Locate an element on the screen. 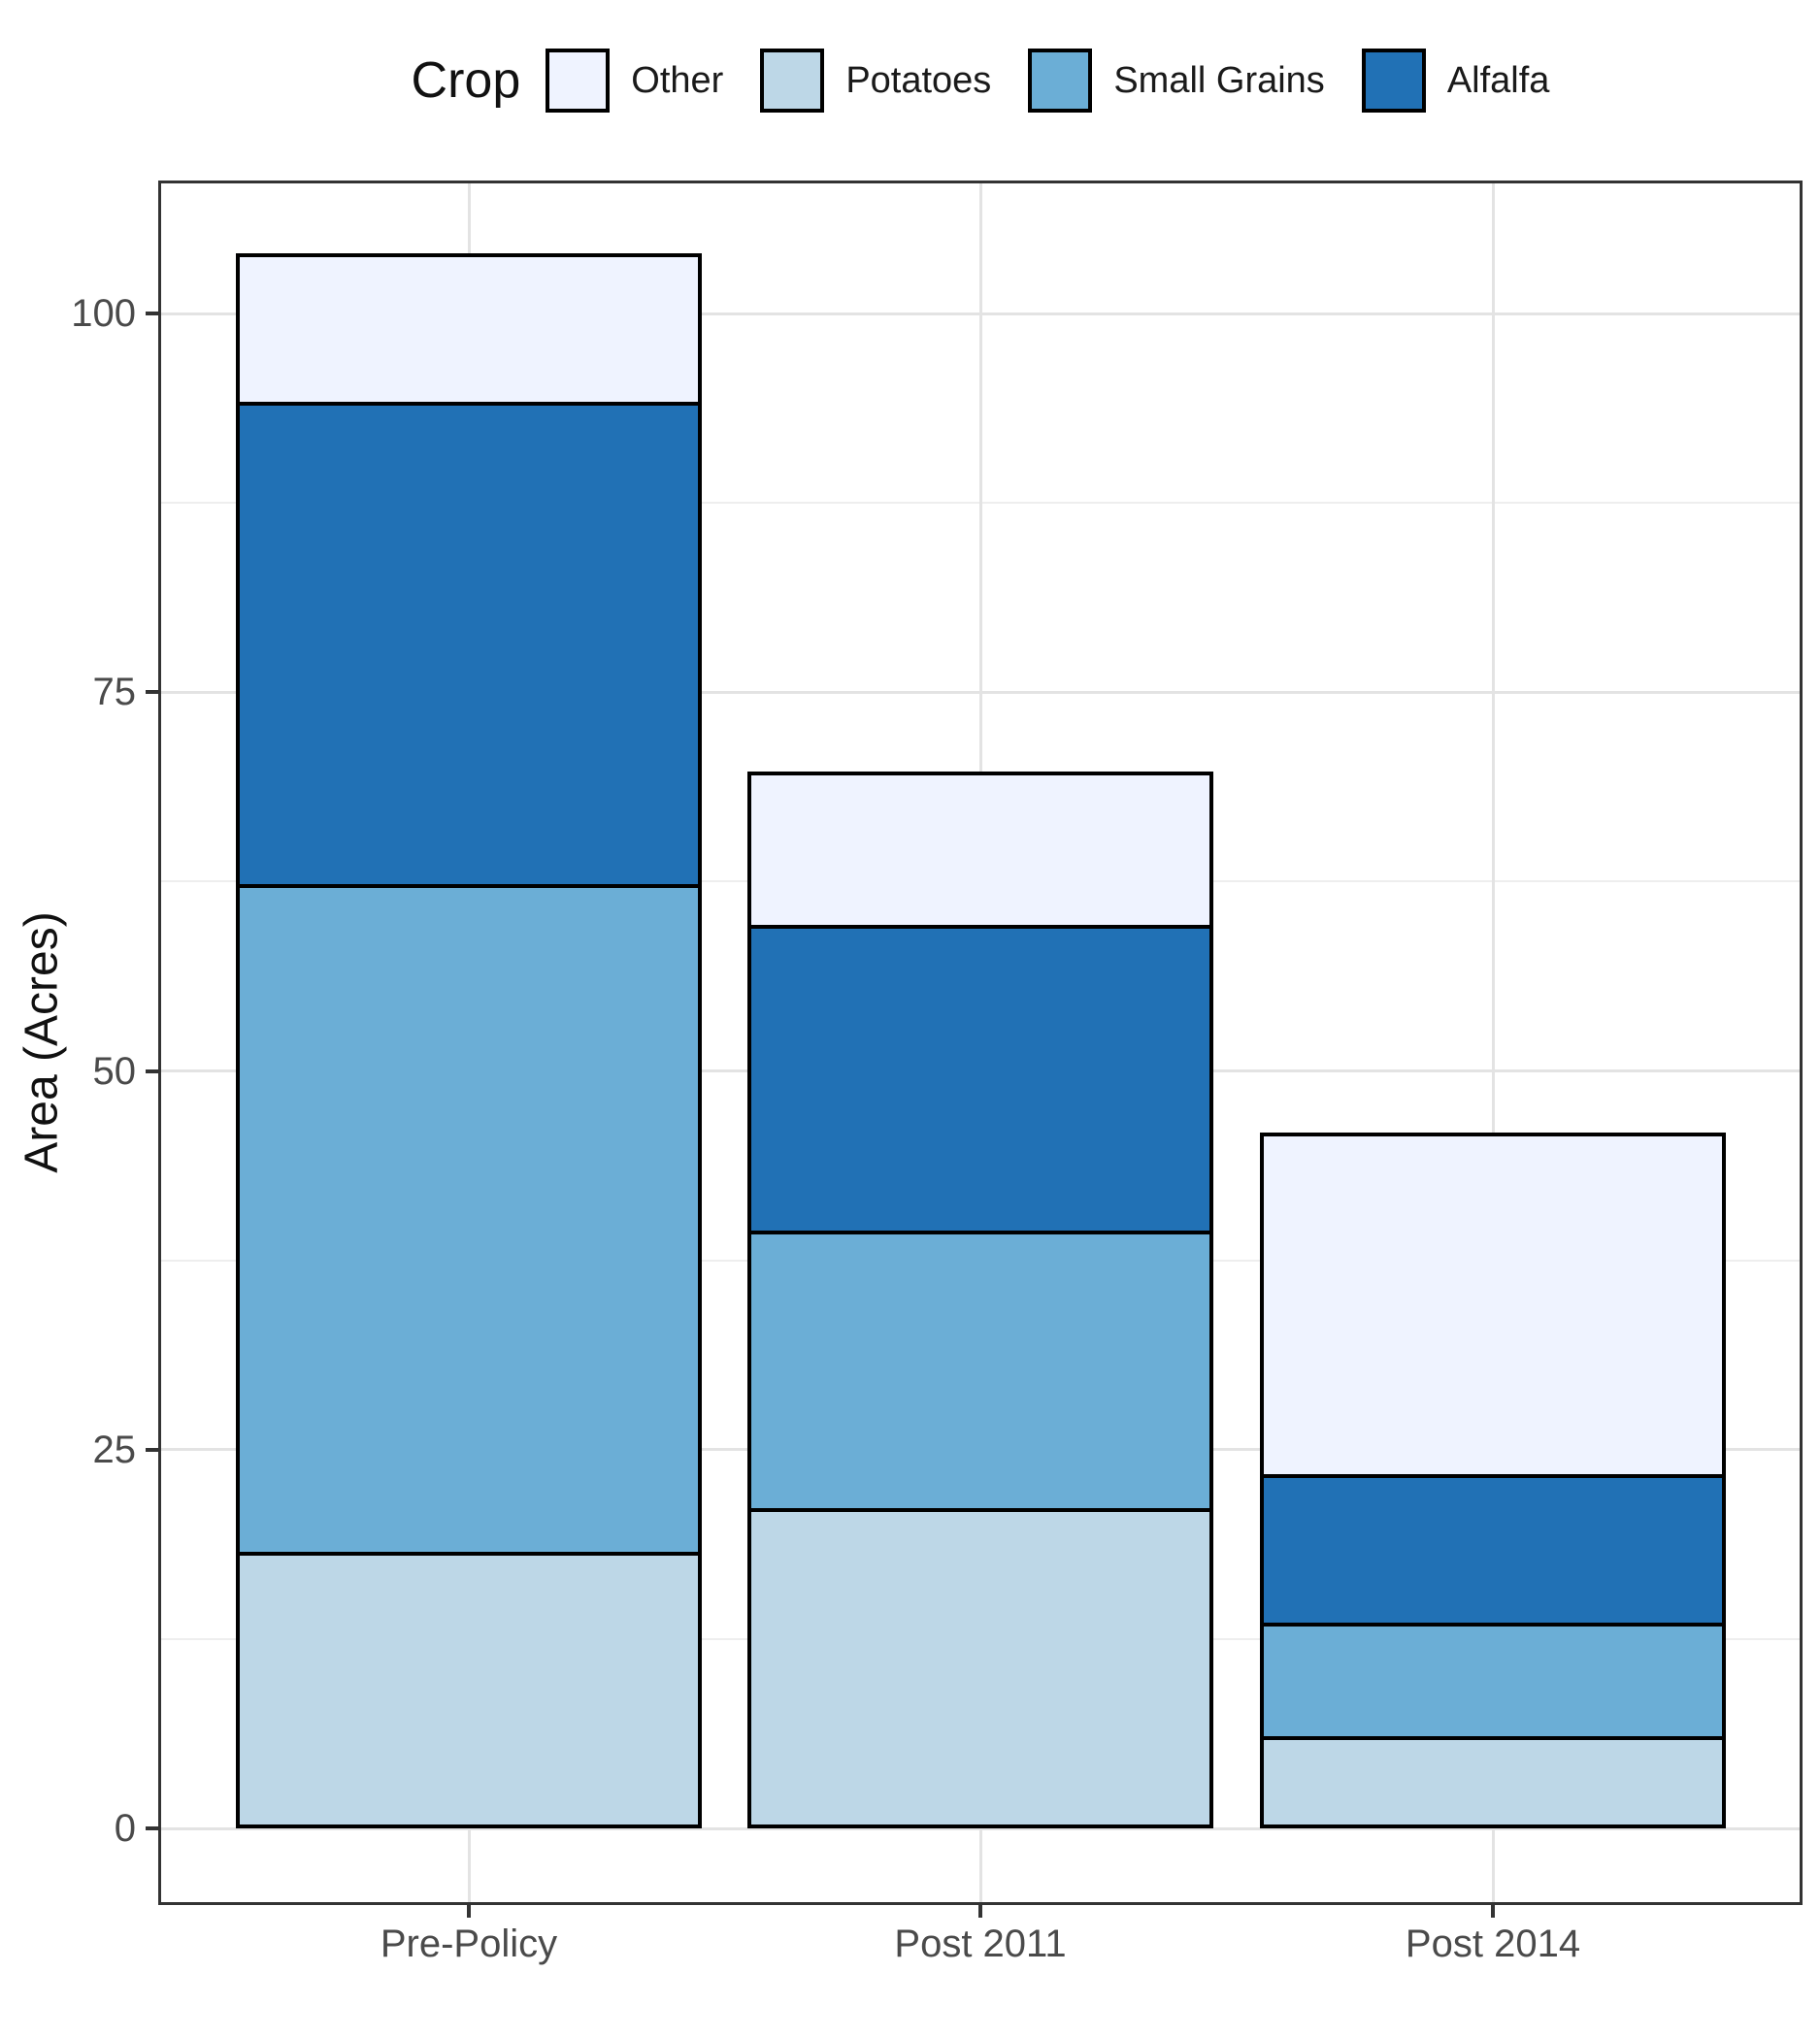 This screenshot has height=2038, width=1820. bar-post-2014 is located at coordinates (1493, 1480).